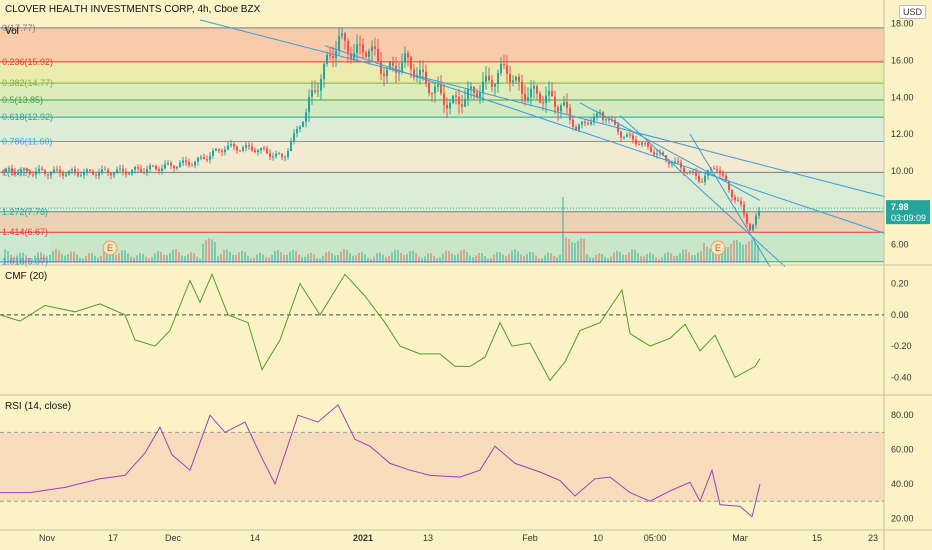  Describe the element at coordinates (902, 60) in the screenshot. I see `price-tick-label: 16.00` at that location.